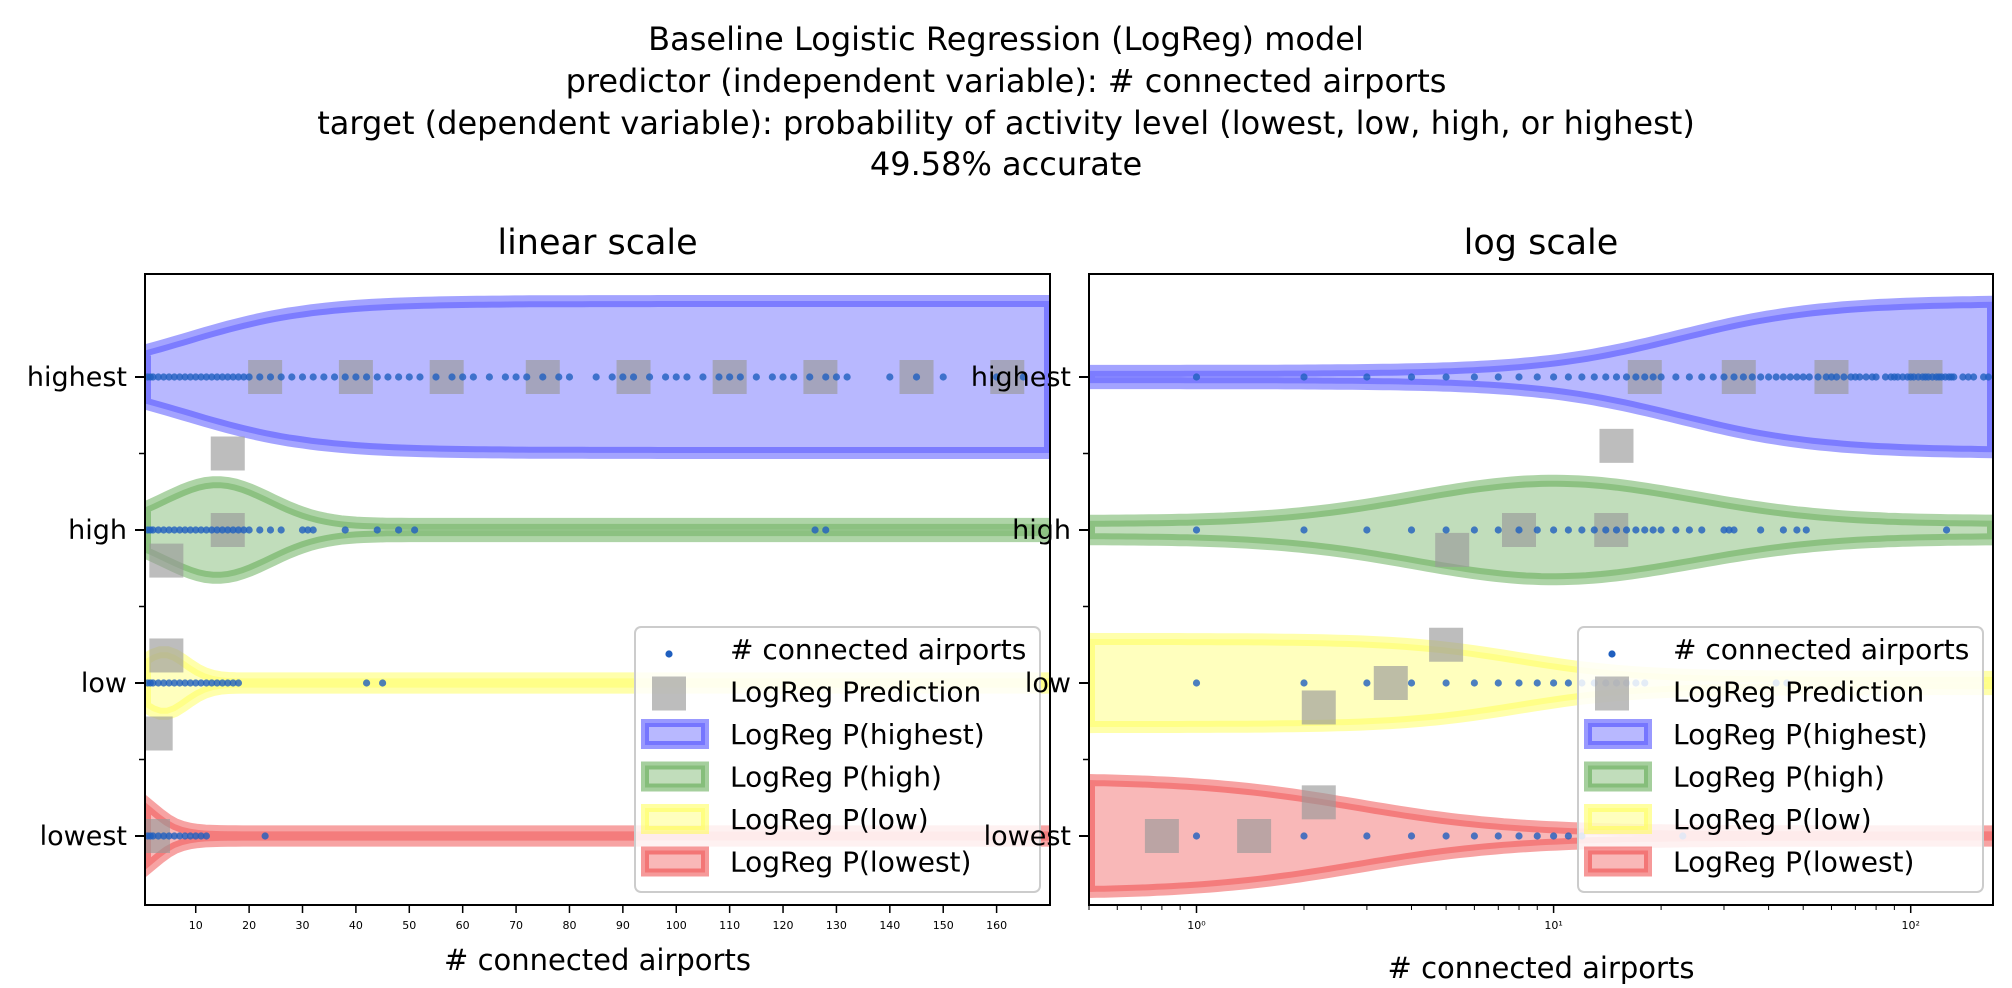 The image size is (2012, 988). I want to click on legend-handle-highest, so click(1618, 734).